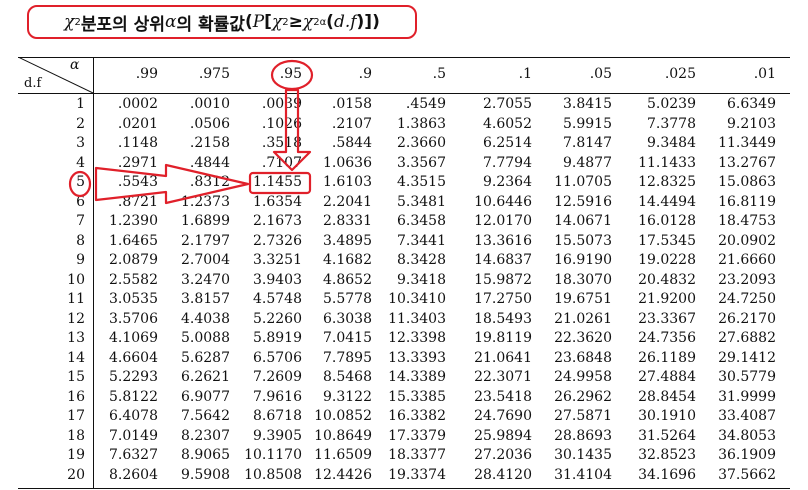  Describe the element at coordinates (747, 240) in the screenshot. I see `table-cell: 20.0902` at that location.